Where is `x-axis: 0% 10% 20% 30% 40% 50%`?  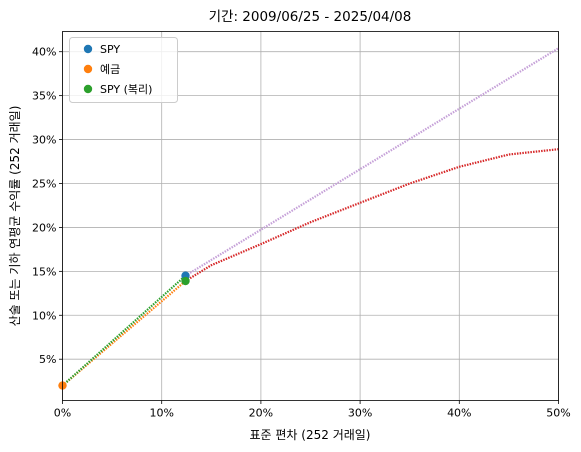 x-axis: 0% 10% 20% 30% 40% 50% is located at coordinates (312, 410).